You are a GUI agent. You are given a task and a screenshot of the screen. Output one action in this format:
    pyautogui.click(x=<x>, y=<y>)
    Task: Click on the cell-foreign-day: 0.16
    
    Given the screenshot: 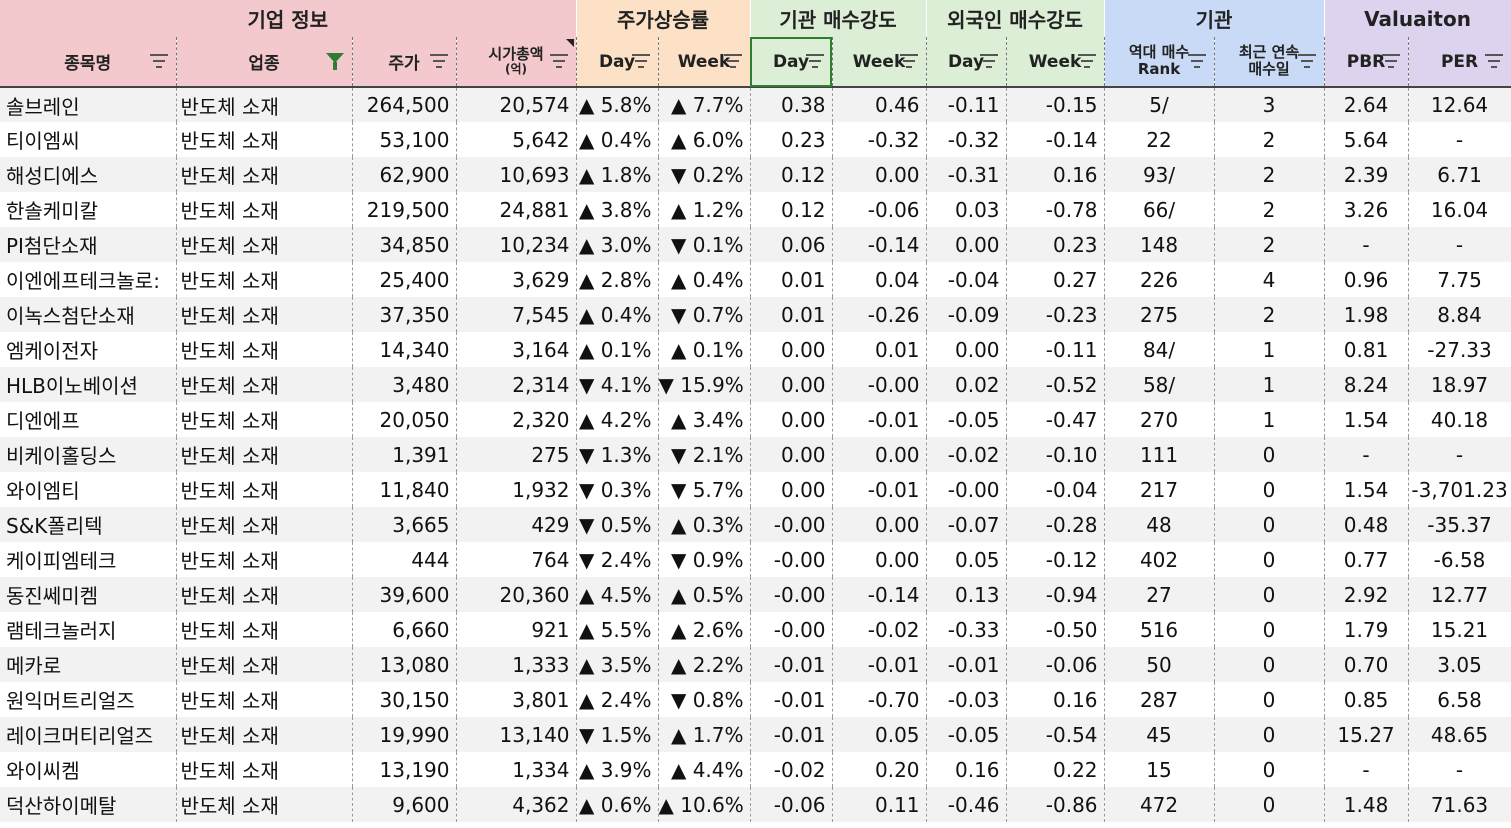 What is the action you would take?
    pyautogui.click(x=966, y=769)
    